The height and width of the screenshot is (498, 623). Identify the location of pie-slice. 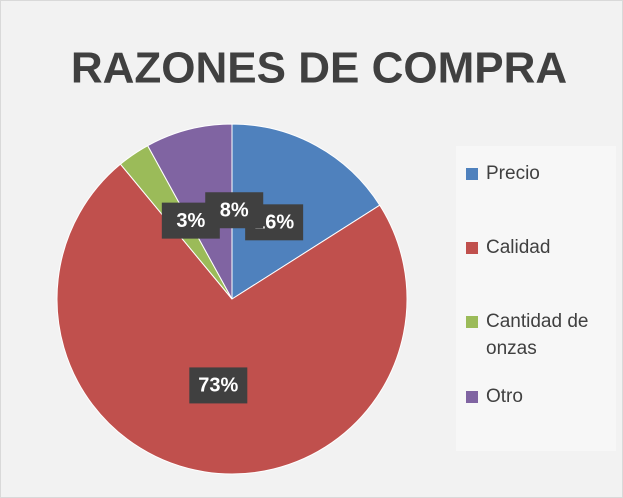
(306, 211).